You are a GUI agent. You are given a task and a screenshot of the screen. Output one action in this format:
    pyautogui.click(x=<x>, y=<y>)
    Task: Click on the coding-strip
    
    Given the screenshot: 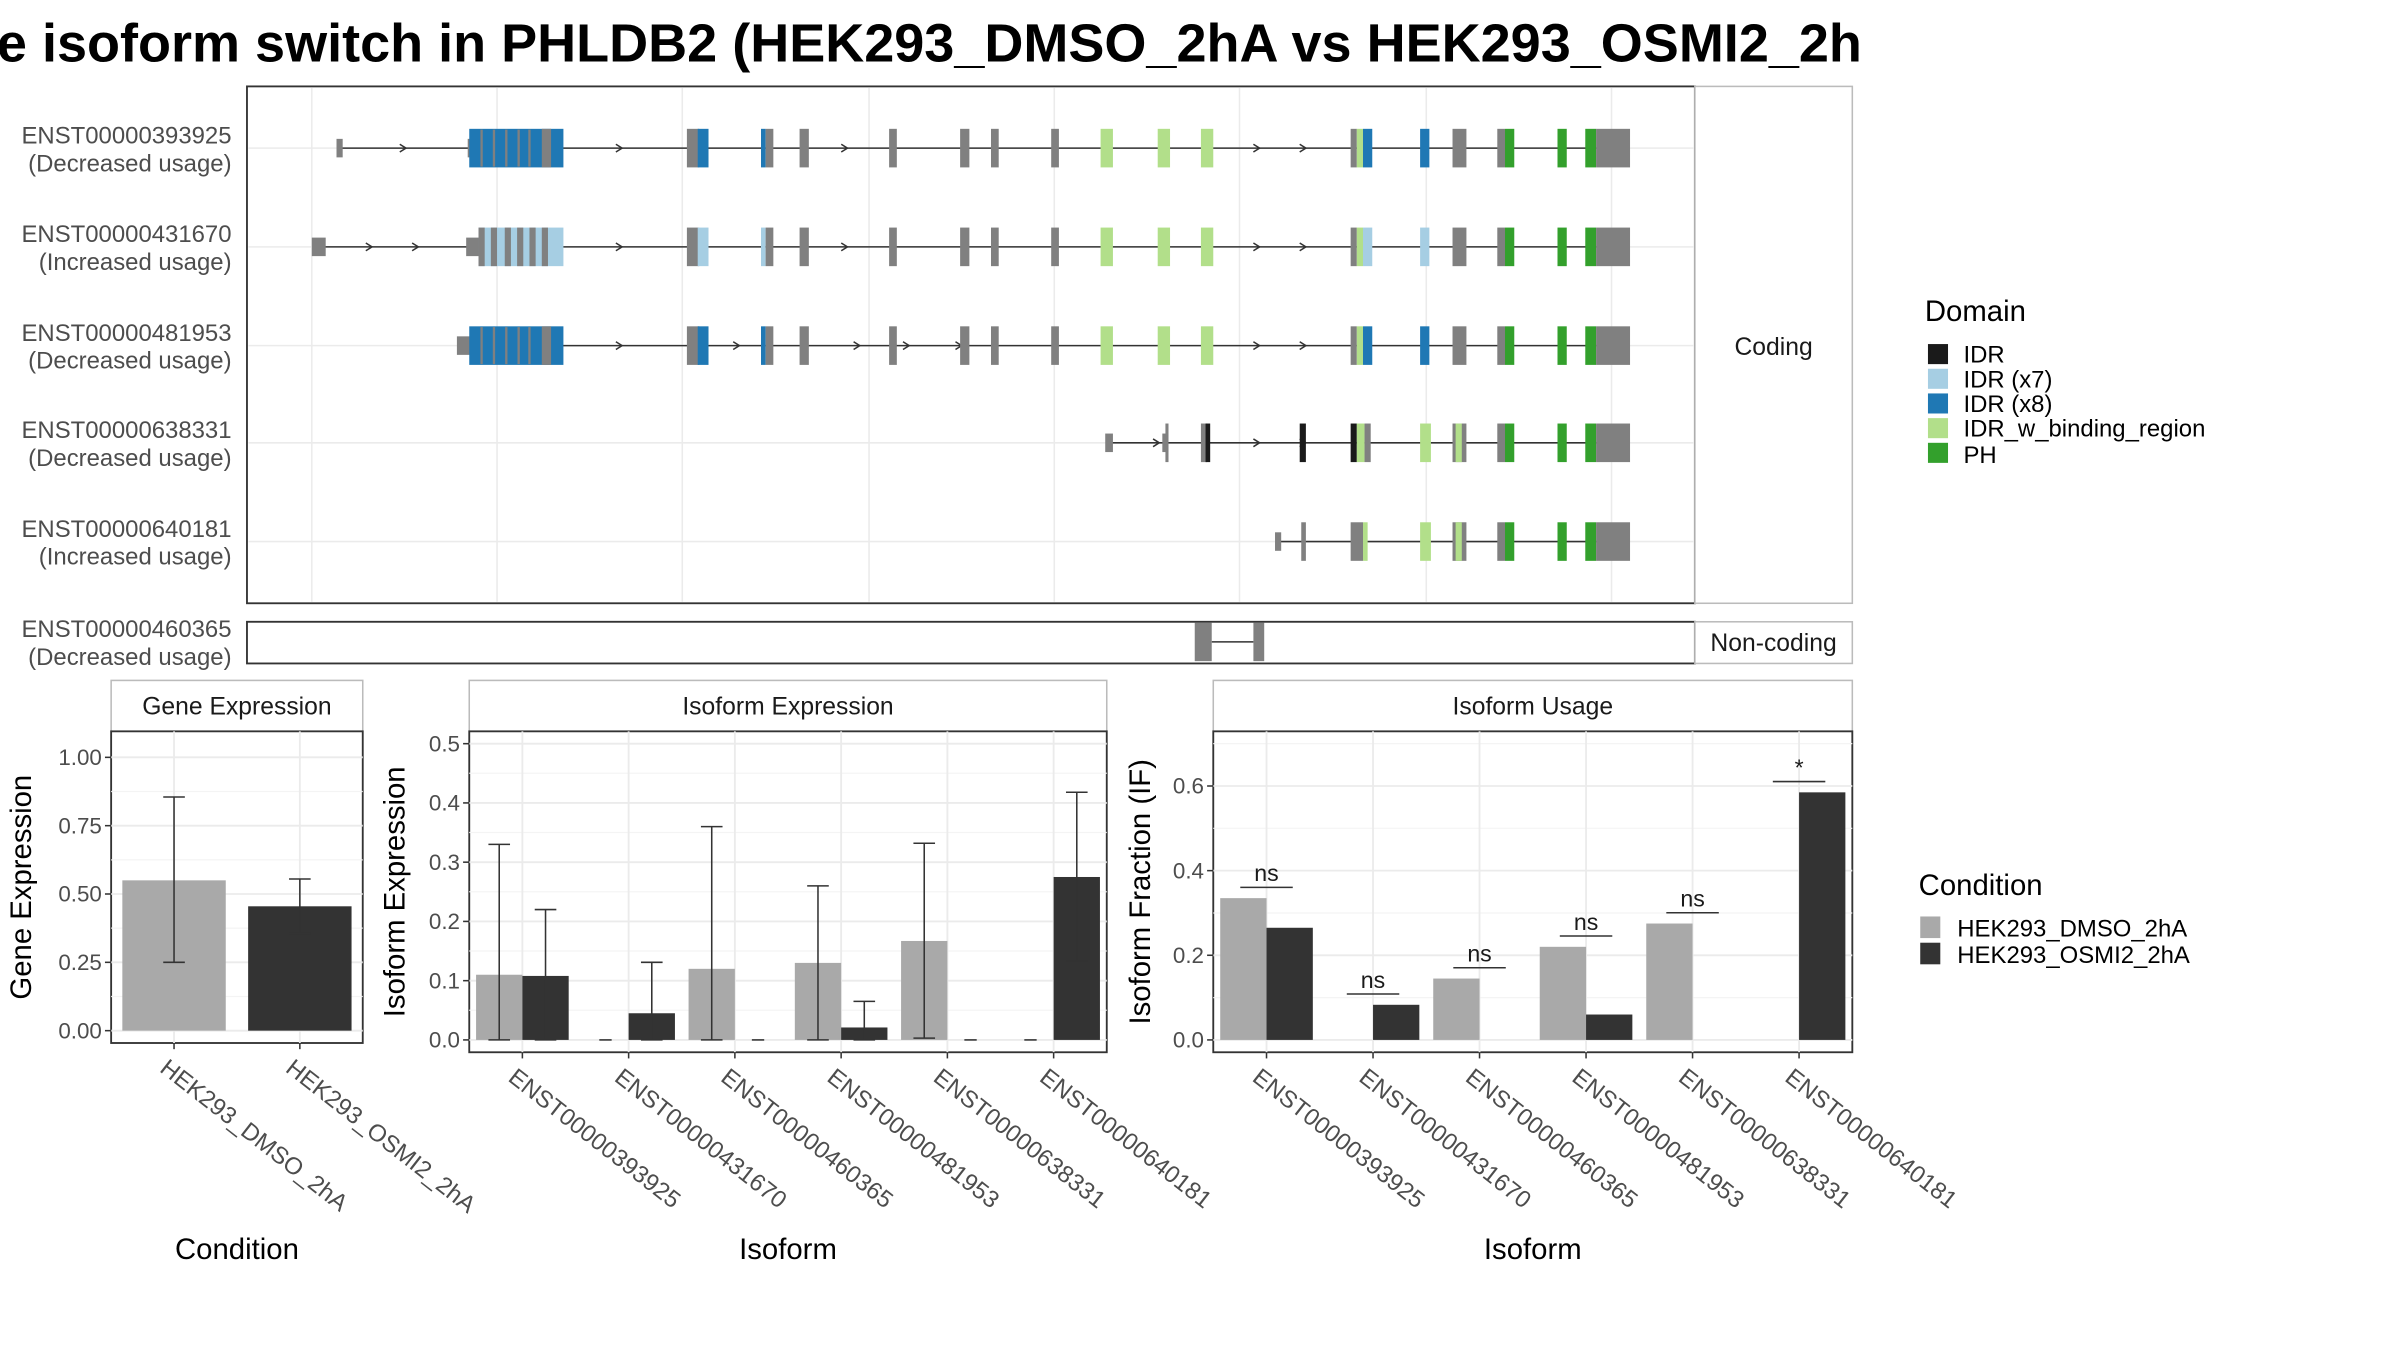 What is the action you would take?
    pyautogui.click(x=1774, y=345)
    